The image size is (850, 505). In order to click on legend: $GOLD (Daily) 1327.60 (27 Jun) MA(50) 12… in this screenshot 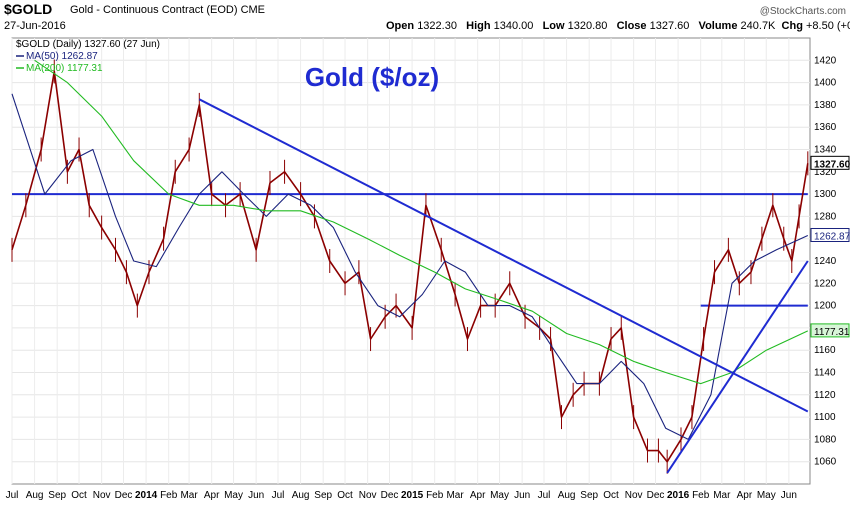, I will do `click(88, 56)`.